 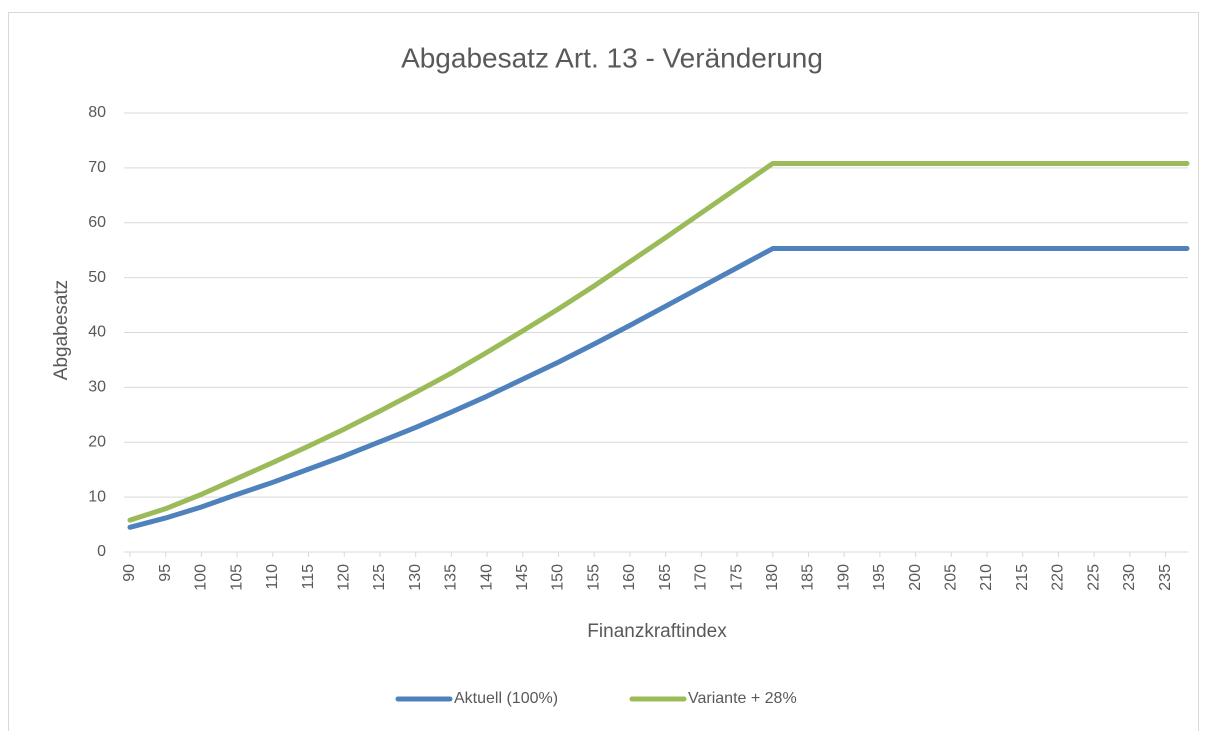 What do you see at coordinates (879, 577) in the screenshot?
I see `x-tick-label: 195` at bounding box center [879, 577].